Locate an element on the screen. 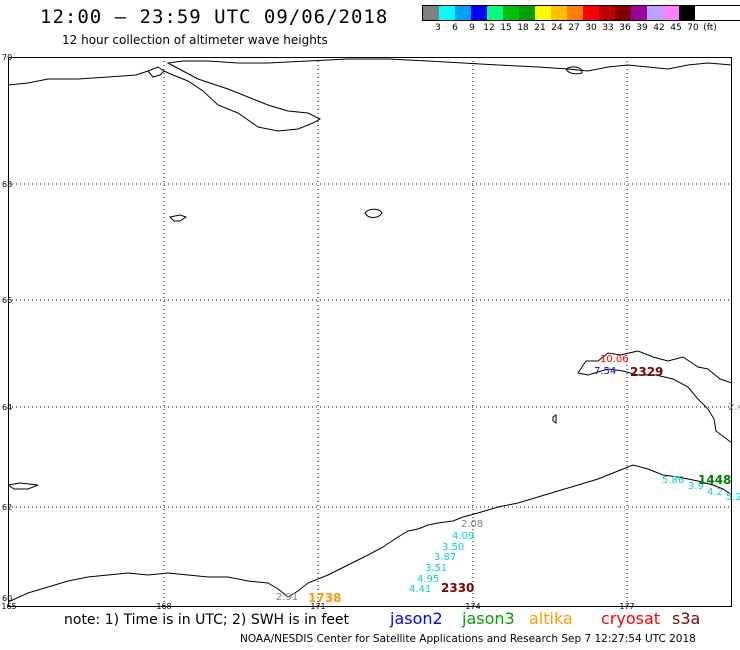 The width and height of the screenshot is (740, 650). lat-label: 70 is located at coordinates (7, 57).